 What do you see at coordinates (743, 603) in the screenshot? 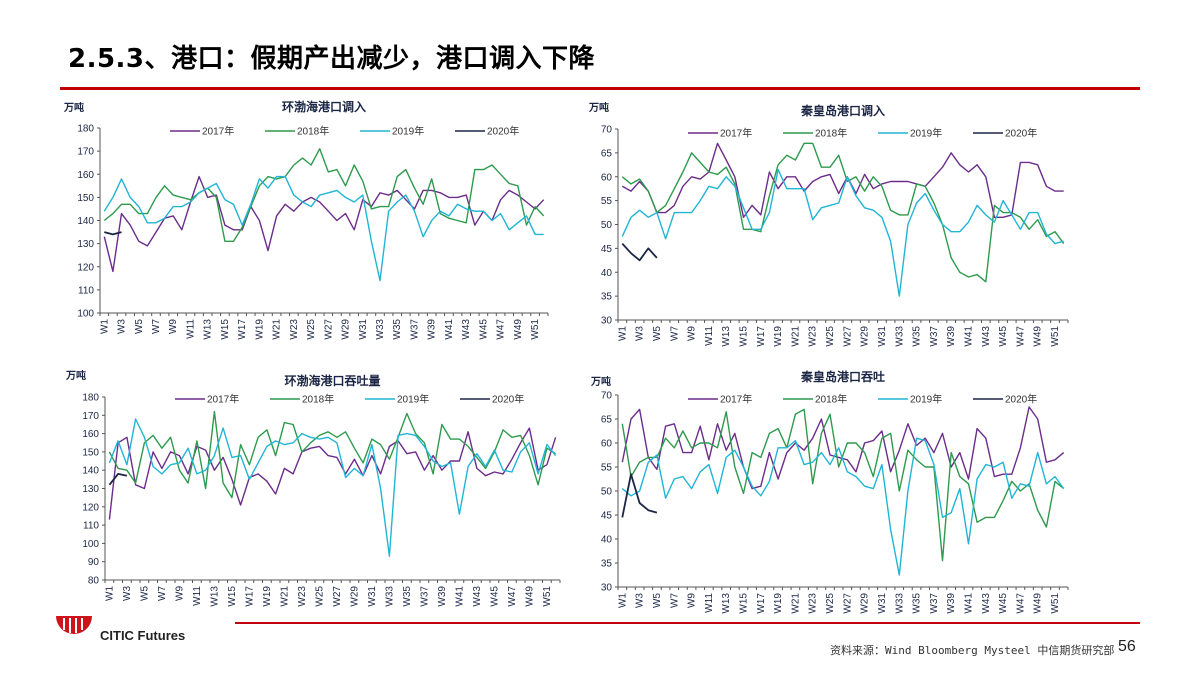
I see `x-tick-label: W15` at bounding box center [743, 603].